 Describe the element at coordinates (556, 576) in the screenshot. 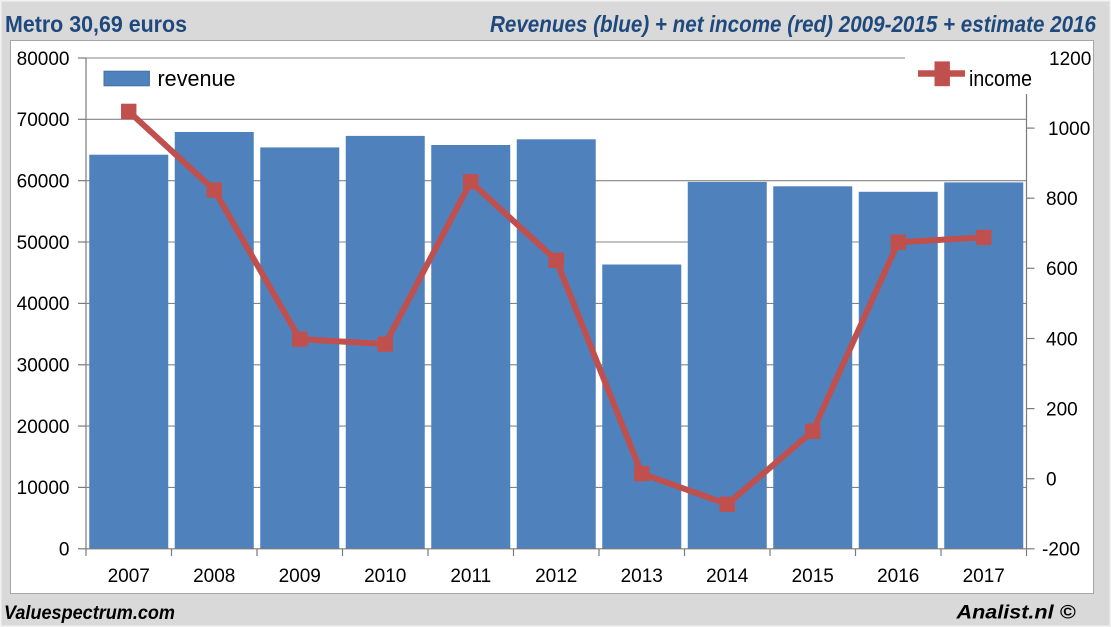

I see `svg-text: 2012` at that location.